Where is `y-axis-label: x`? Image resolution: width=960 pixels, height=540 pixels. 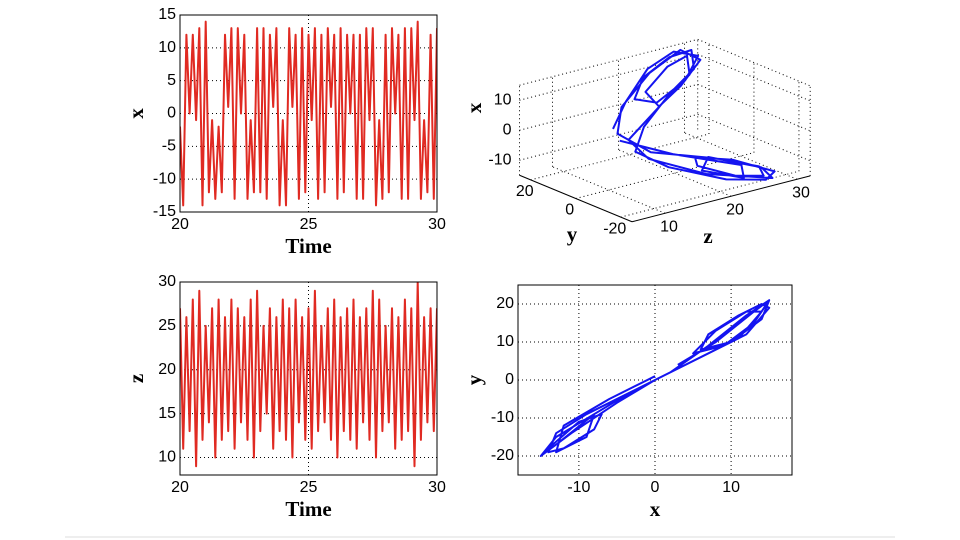
y-axis-label: x is located at coordinates (136, 113).